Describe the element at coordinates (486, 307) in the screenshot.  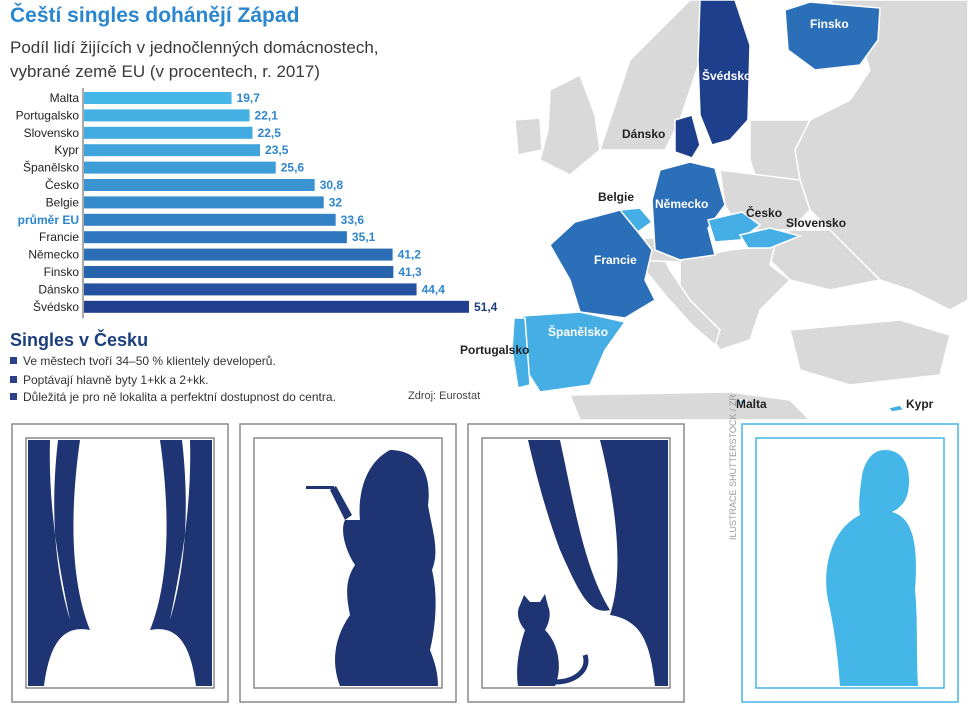
I see `value-label: 51,4` at that location.